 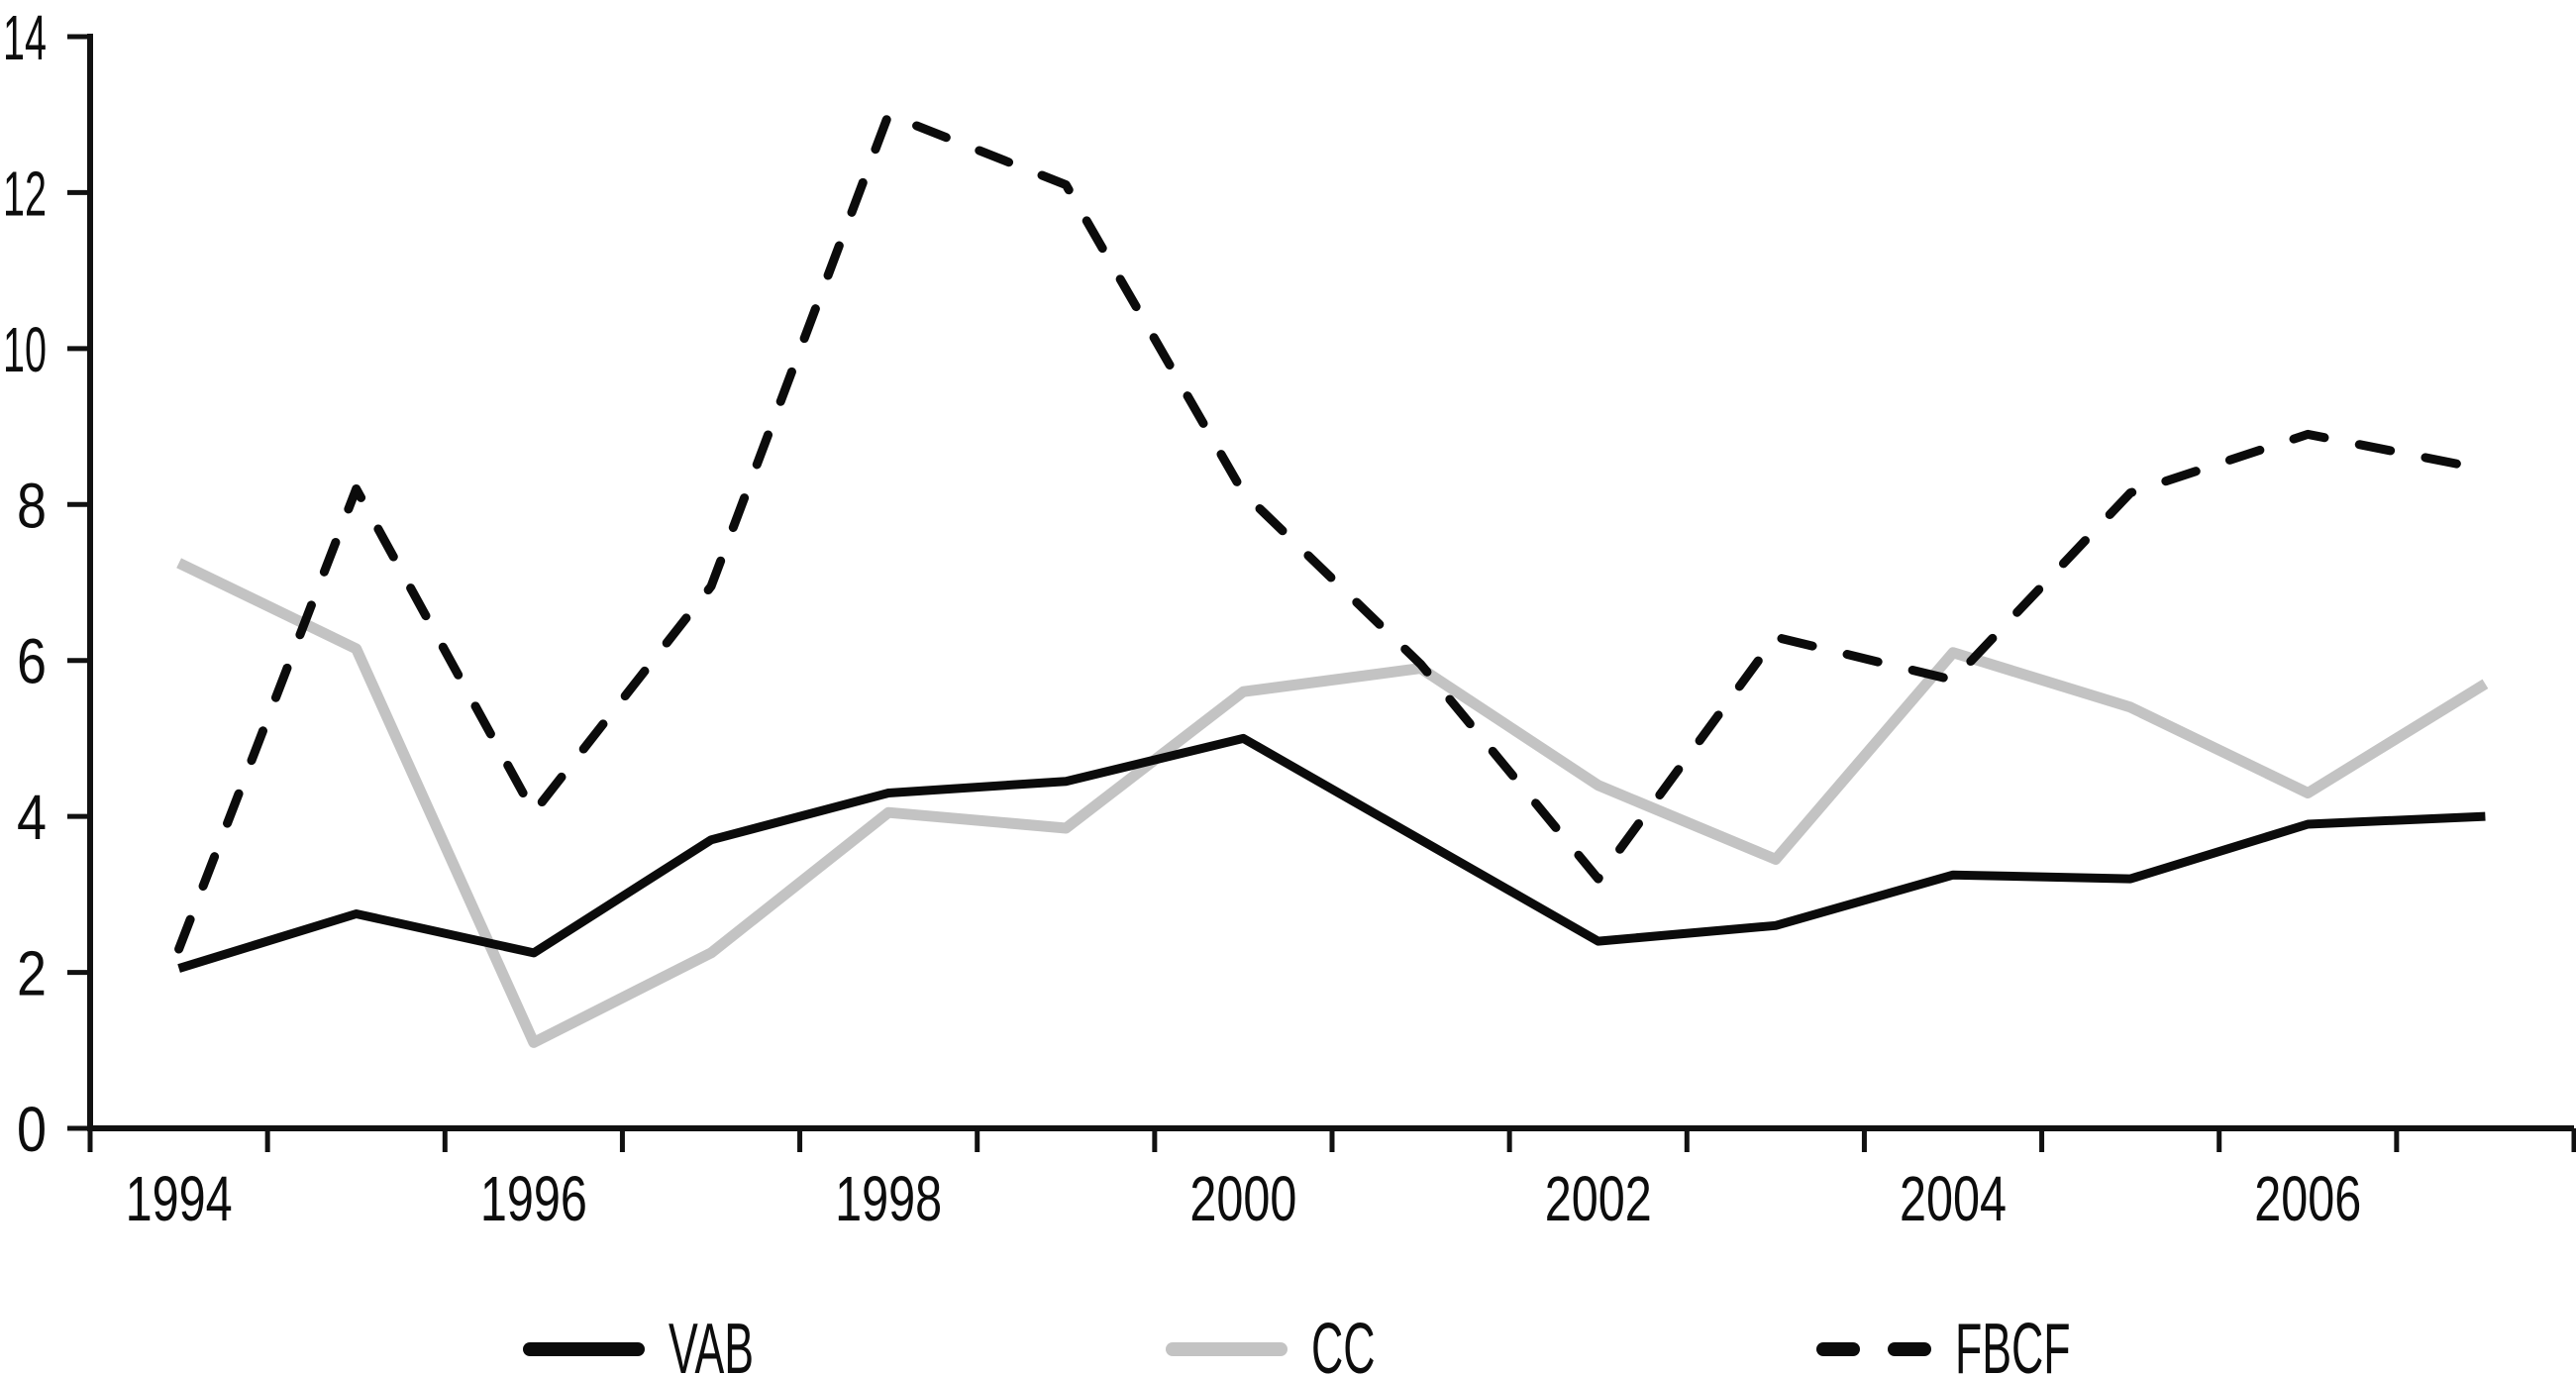 I want to click on legend-item-fbcf: FBCF, so click(x=1978, y=1343).